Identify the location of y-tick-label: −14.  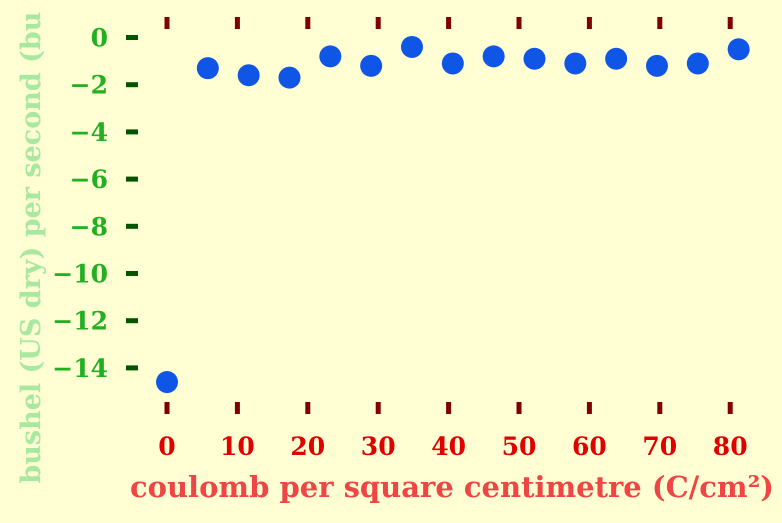
(80, 368).